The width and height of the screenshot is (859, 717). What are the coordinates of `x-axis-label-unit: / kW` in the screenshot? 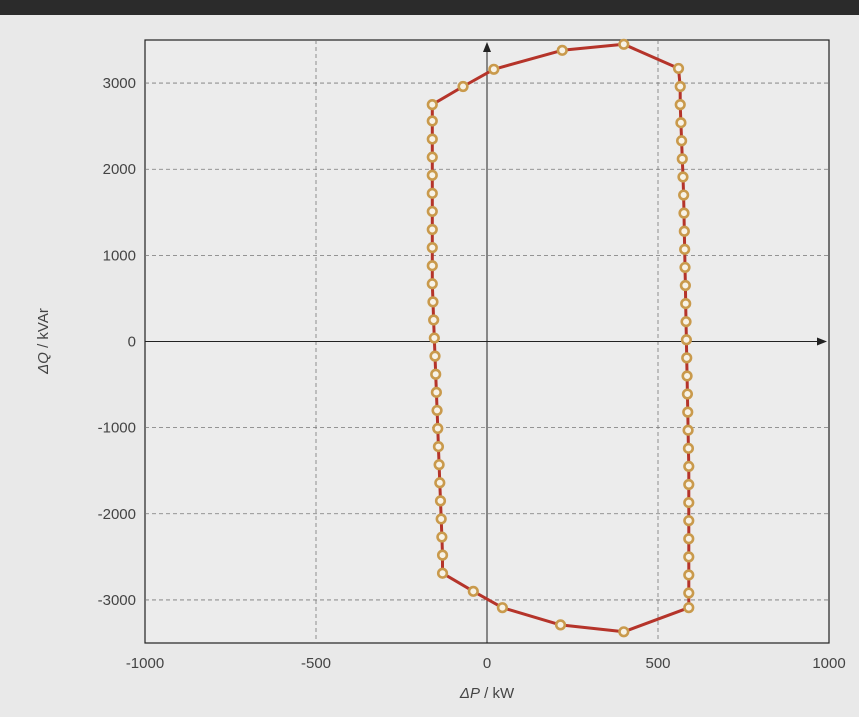 It's located at (497, 693).